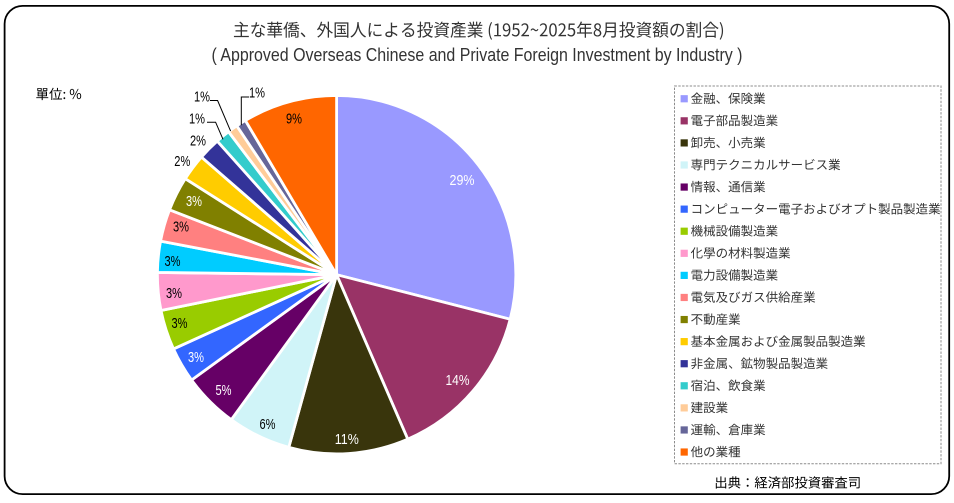 The image size is (954, 503). What do you see at coordinates (458, 380) in the screenshot?
I see `svg-text: 14%` at bounding box center [458, 380].